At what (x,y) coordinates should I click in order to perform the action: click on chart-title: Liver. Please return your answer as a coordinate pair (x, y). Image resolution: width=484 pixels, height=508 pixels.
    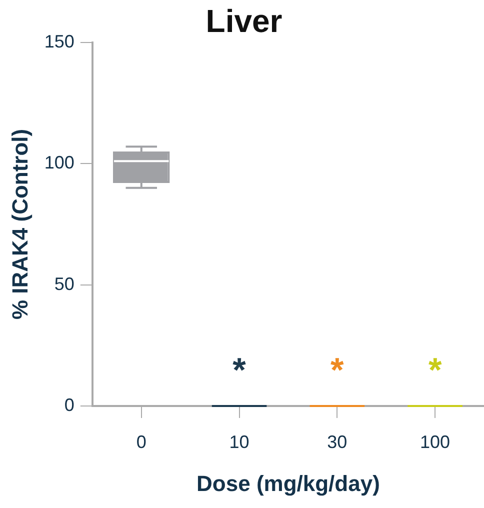
    Looking at the image, I should click on (244, 21).